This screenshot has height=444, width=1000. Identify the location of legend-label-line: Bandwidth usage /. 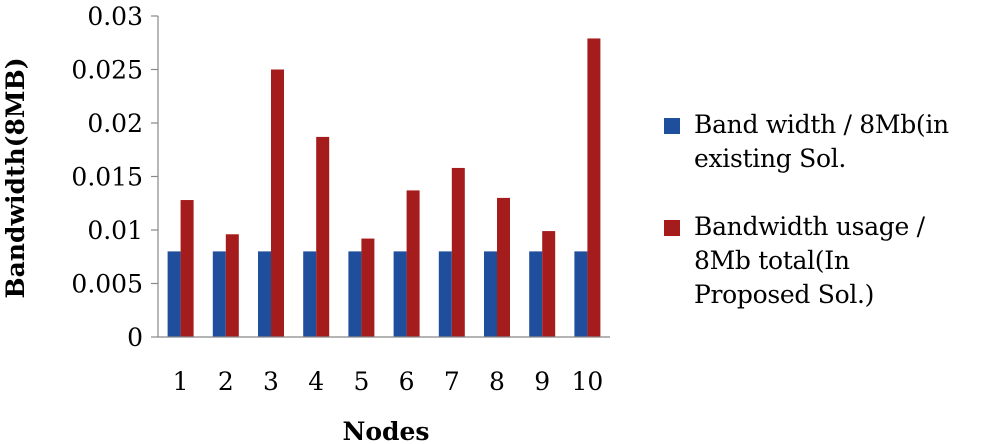
(809, 226).